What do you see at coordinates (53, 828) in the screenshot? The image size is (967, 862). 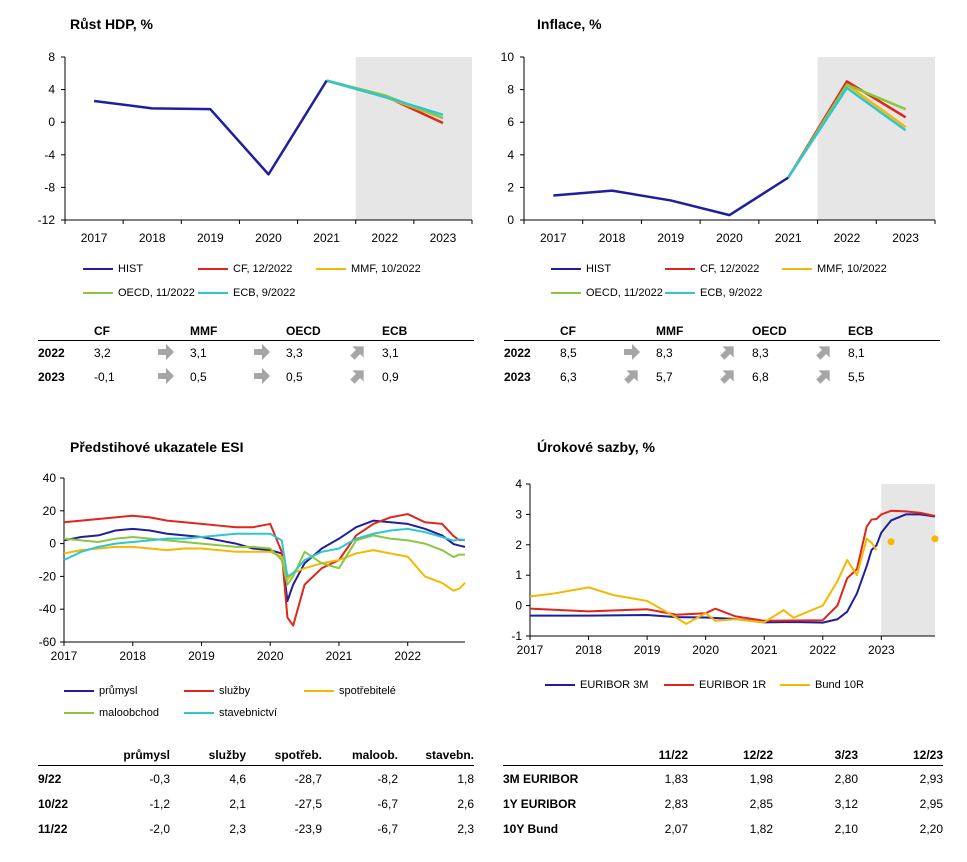 I see `row-label: 11/22` at bounding box center [53, 828].